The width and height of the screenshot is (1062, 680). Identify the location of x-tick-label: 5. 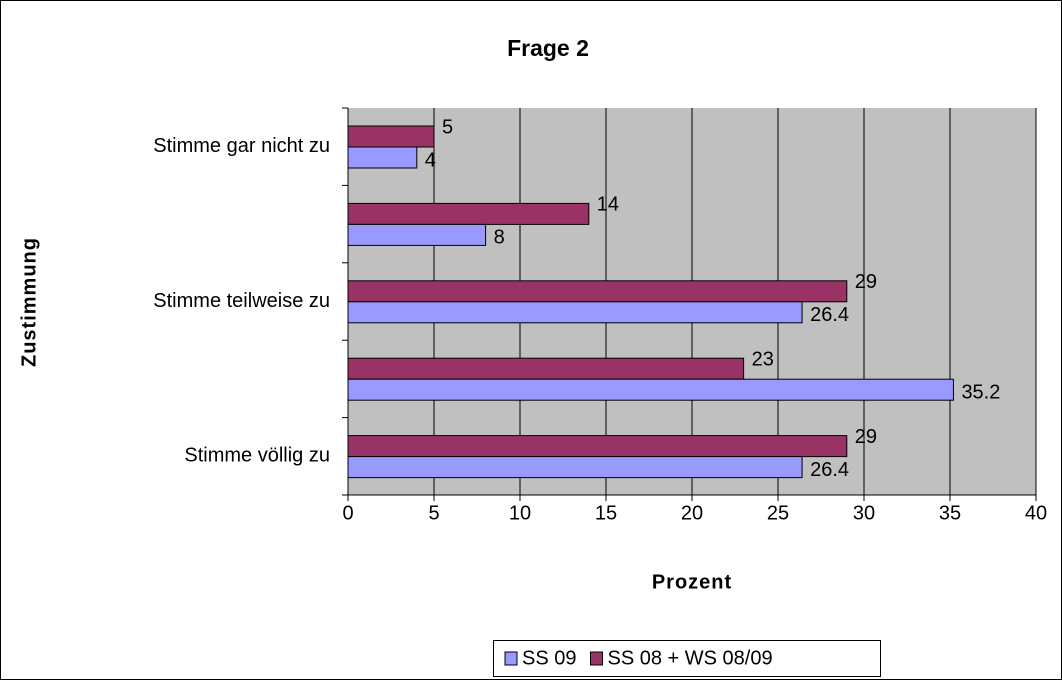
(433, 513).